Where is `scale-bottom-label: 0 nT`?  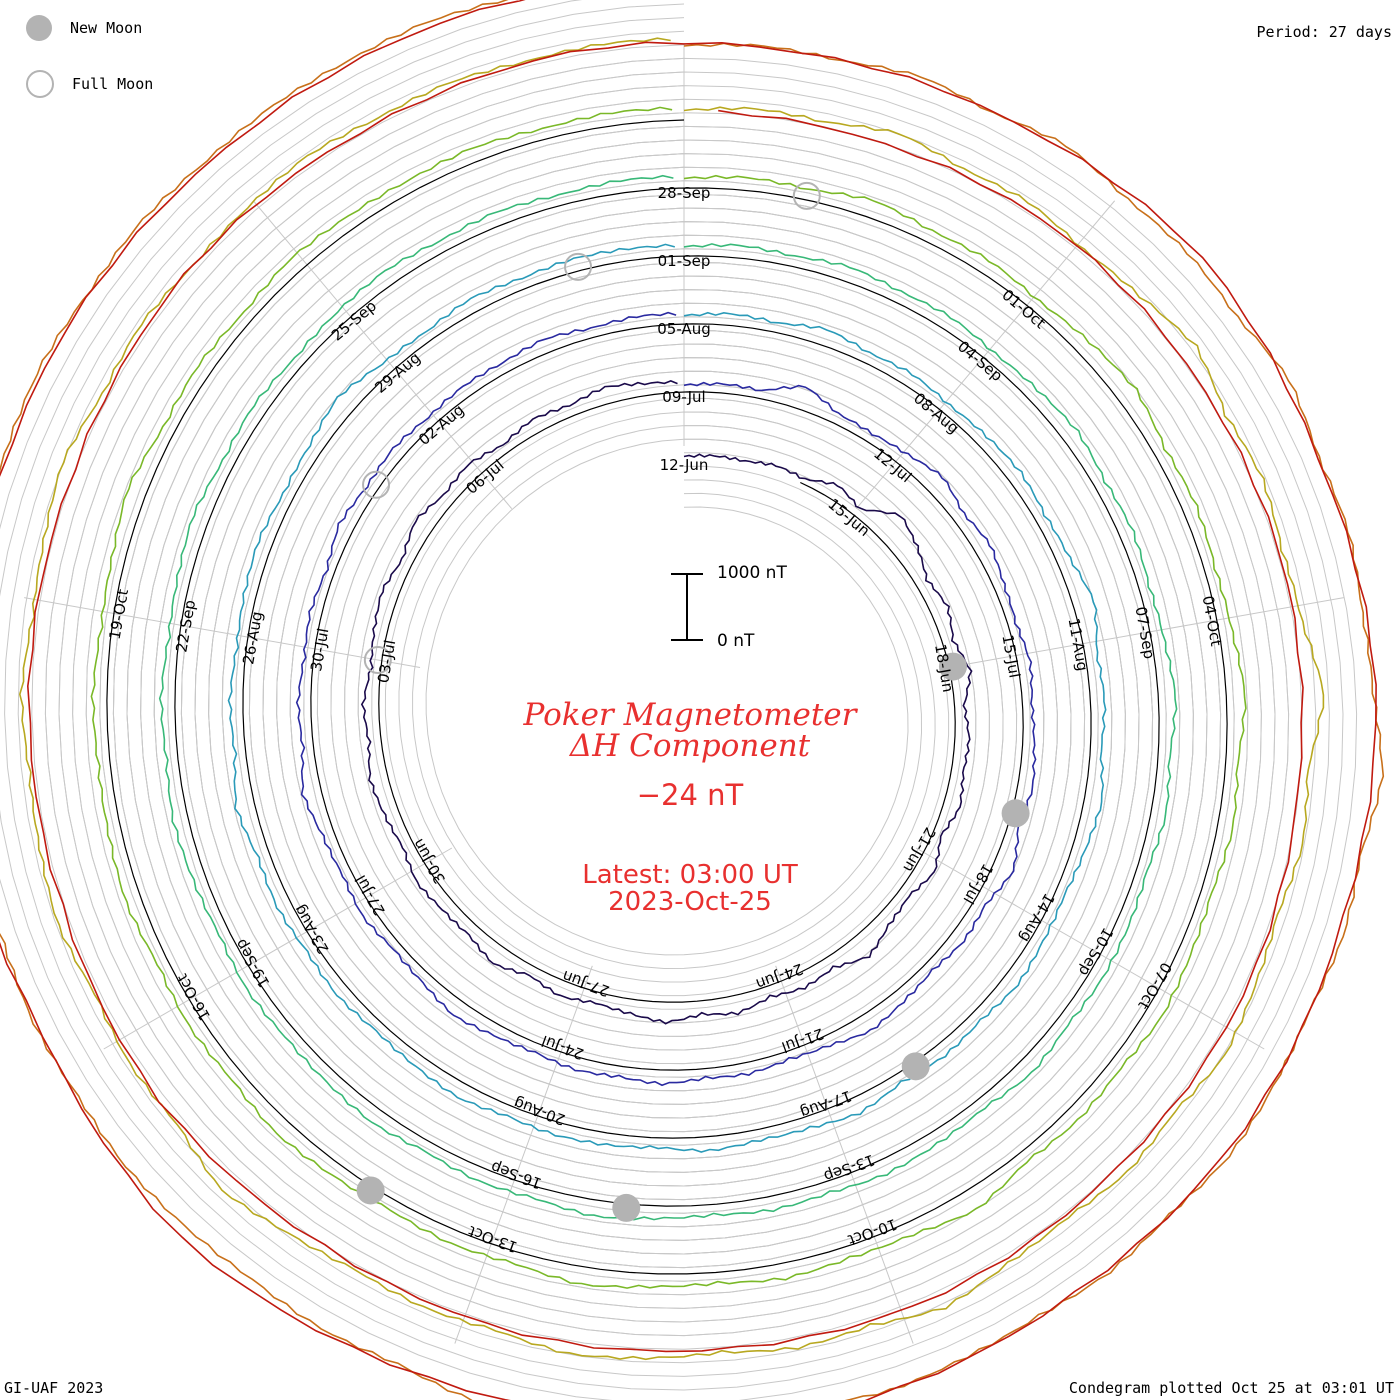
scale-bottom-label: 0 nT is located at coordinates (736, 641).